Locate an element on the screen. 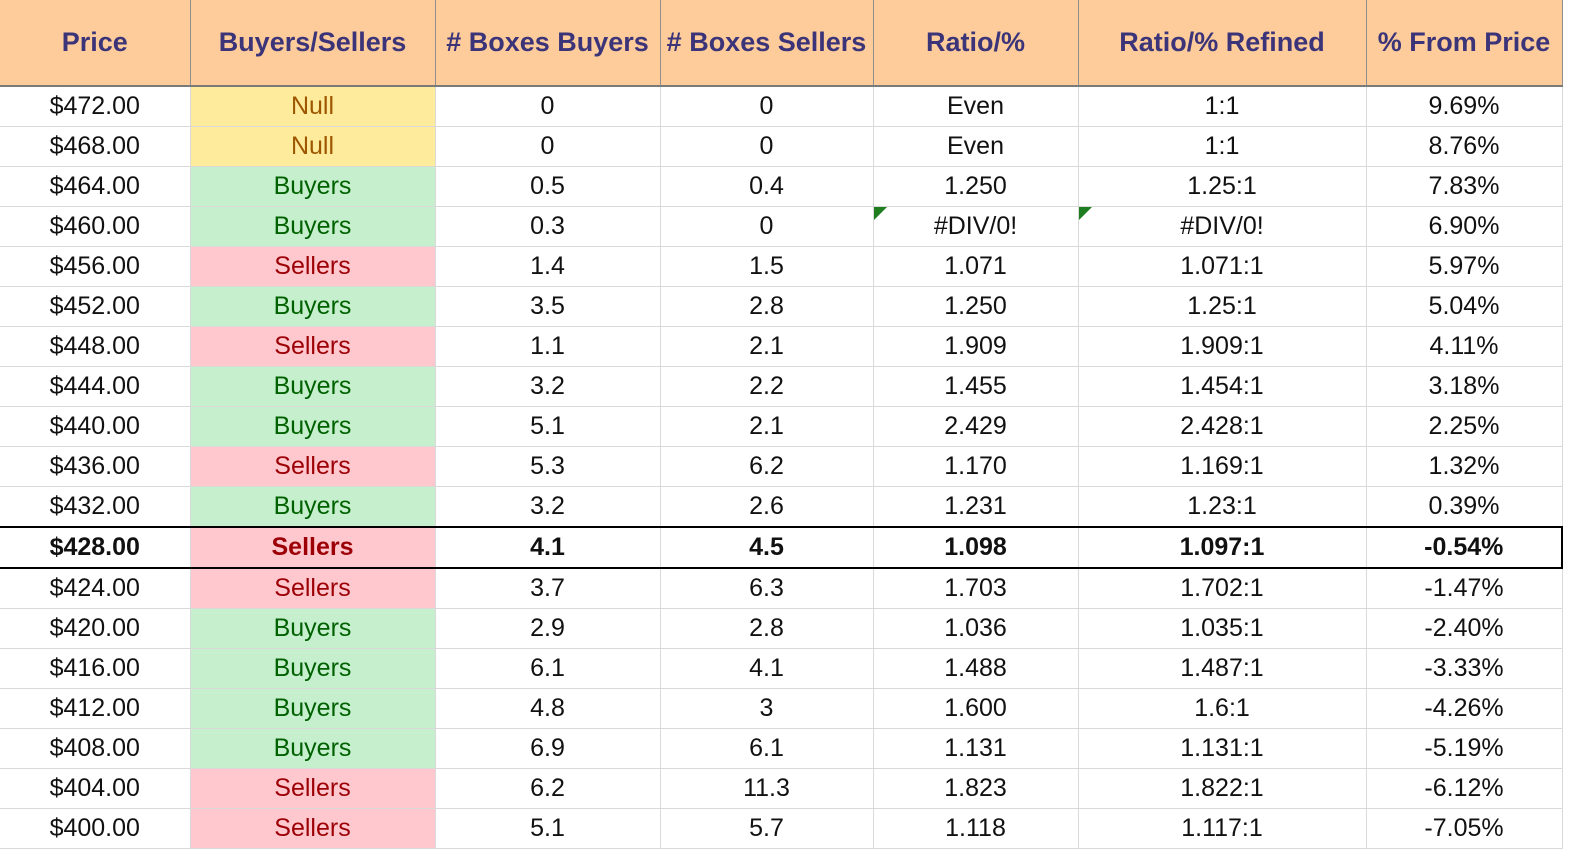 This screenshot has height=852, width=1576. header-ratio: Ratio/% is located at coordinates (976, 43).